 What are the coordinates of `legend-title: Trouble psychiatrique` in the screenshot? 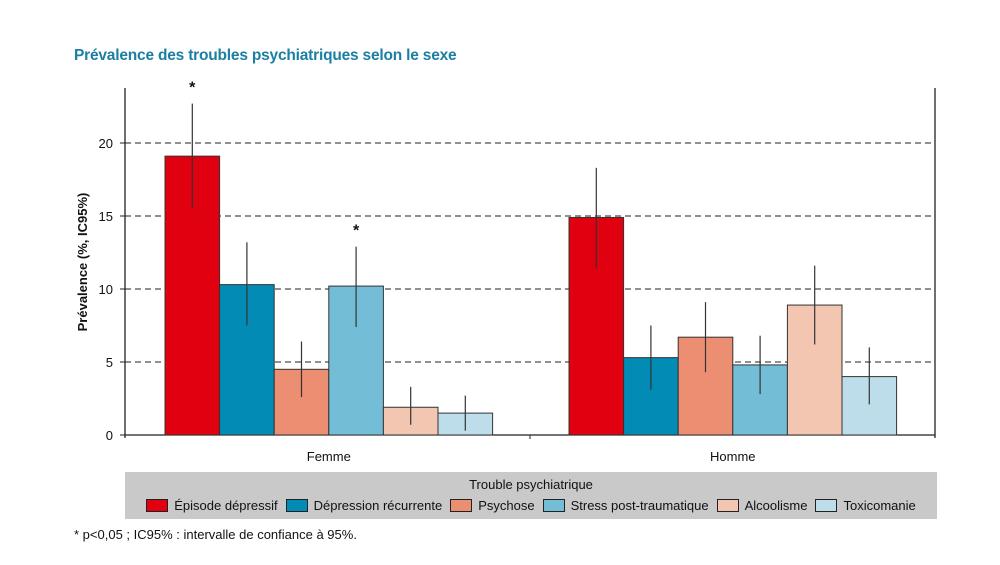 It's located at (531, 484).